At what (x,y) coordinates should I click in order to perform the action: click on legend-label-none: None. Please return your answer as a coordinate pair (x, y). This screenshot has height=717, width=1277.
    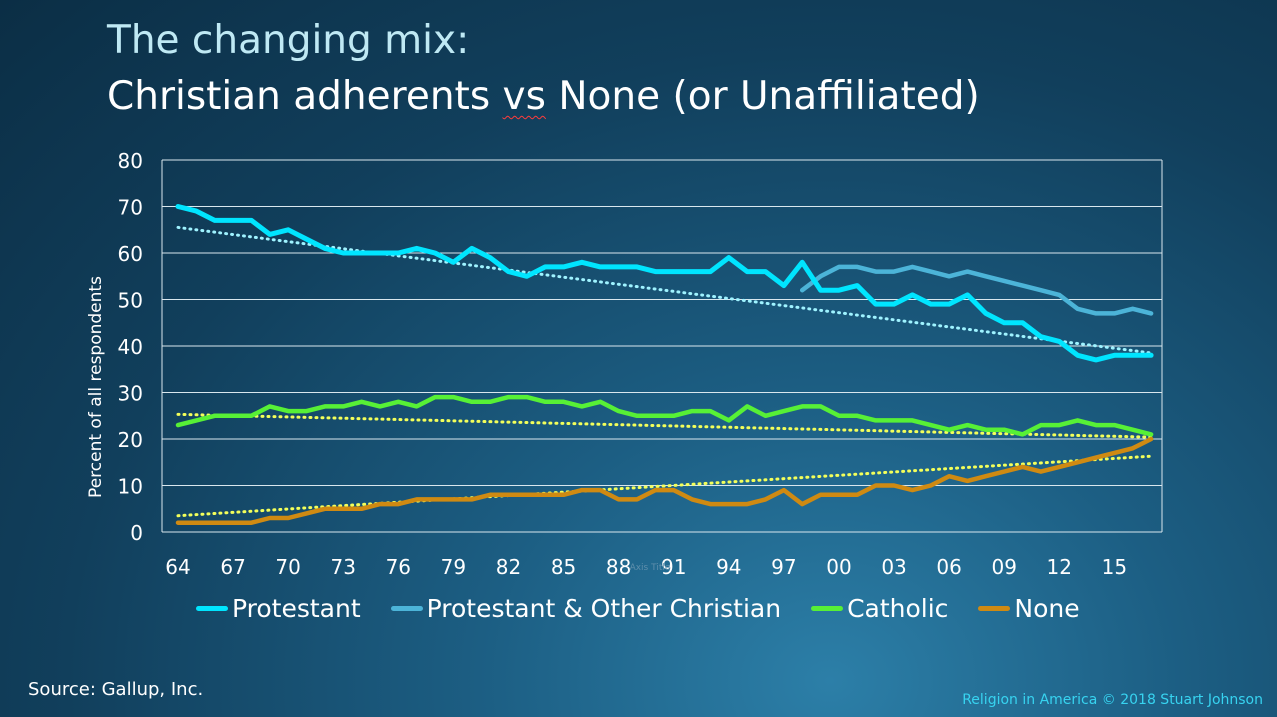
    Looking at the image, I should click on (1047, 608).